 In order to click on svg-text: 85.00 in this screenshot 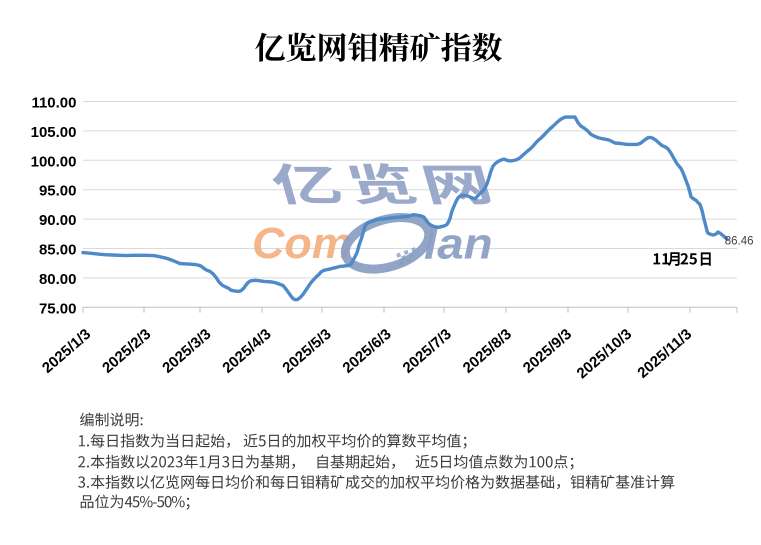, I will do `click(58, 250)`.